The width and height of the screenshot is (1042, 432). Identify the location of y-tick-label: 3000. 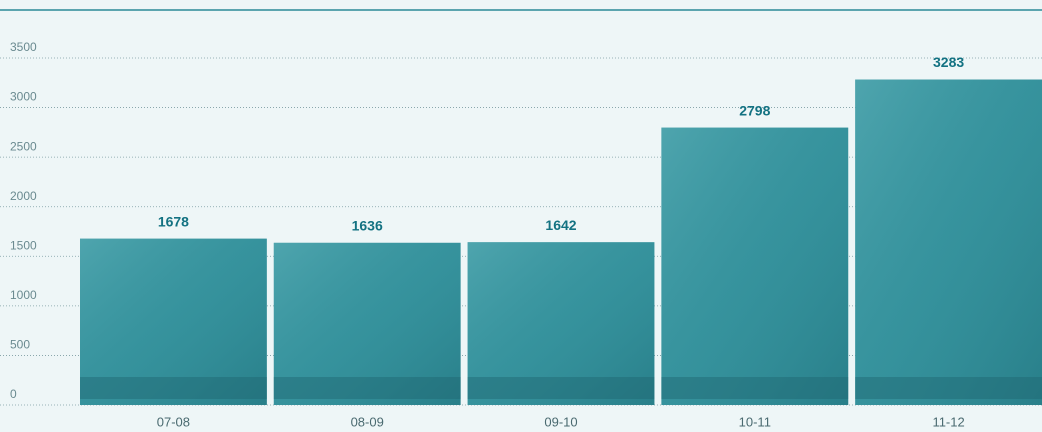
(23, 97).